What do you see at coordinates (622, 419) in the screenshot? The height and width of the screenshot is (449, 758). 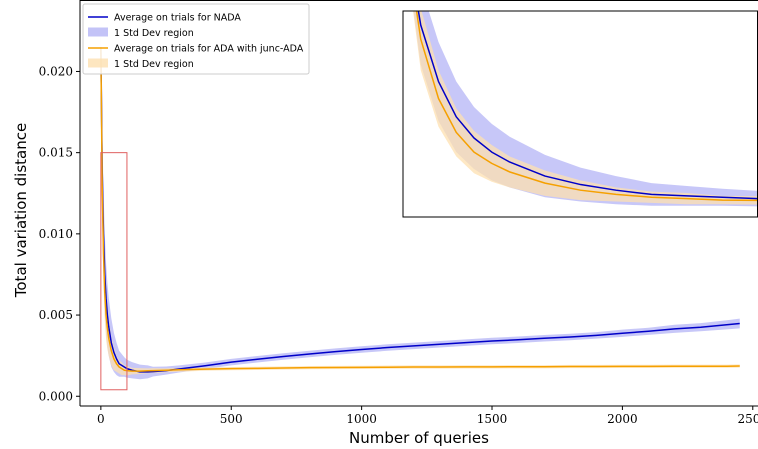 I see `x-tick-label: 2000` at bounding box center [622, 419].